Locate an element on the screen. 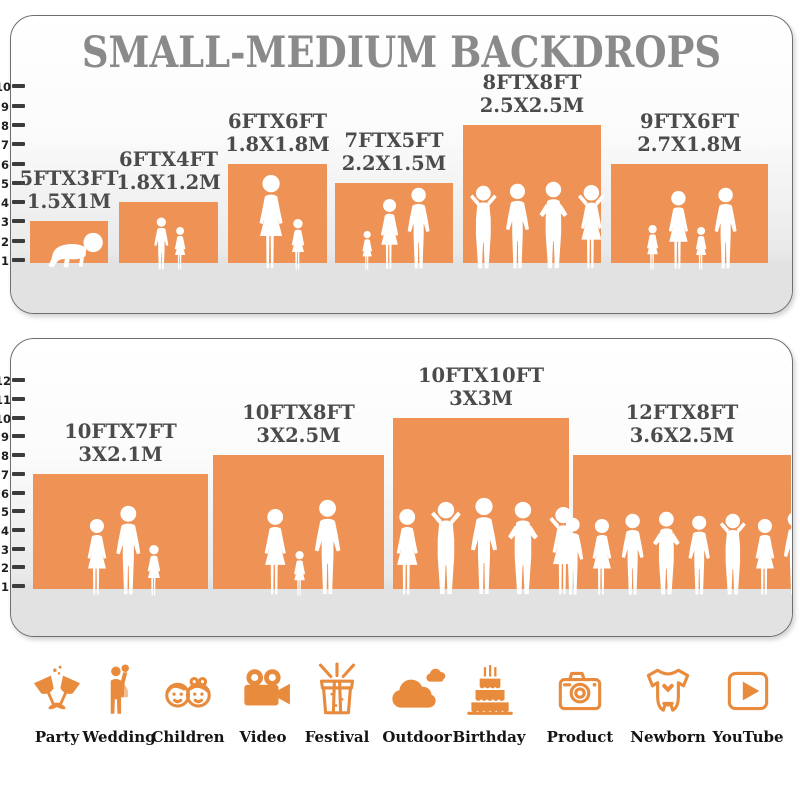 The image size is (800, 800). bar-size-label: 5FTX3FT 1.5X1M is located at coordinates (69, 190).